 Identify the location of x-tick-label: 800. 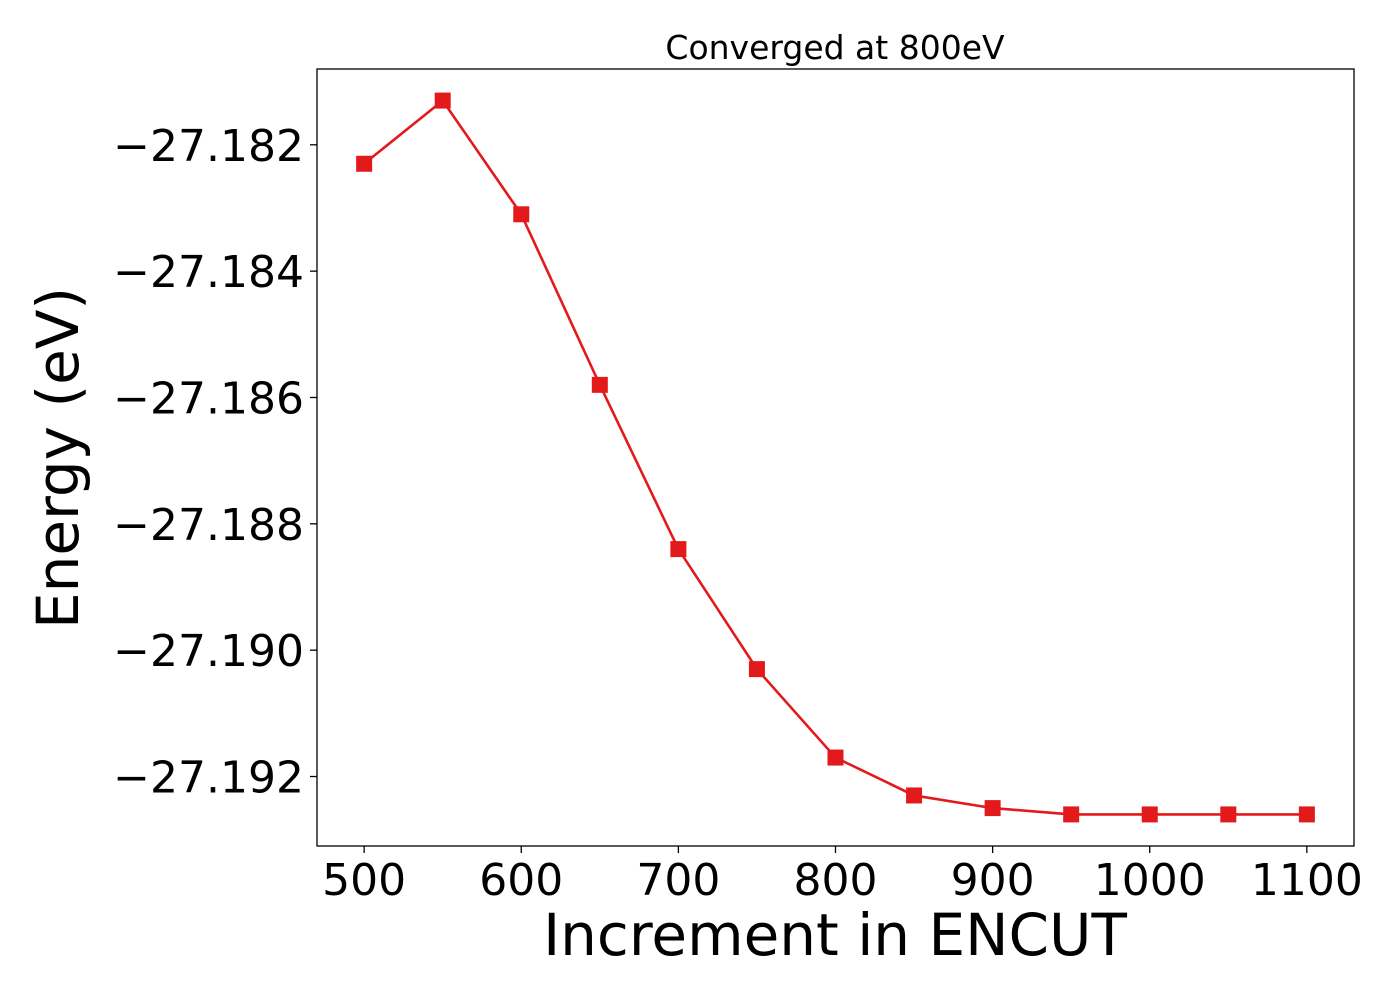
(836, 880).